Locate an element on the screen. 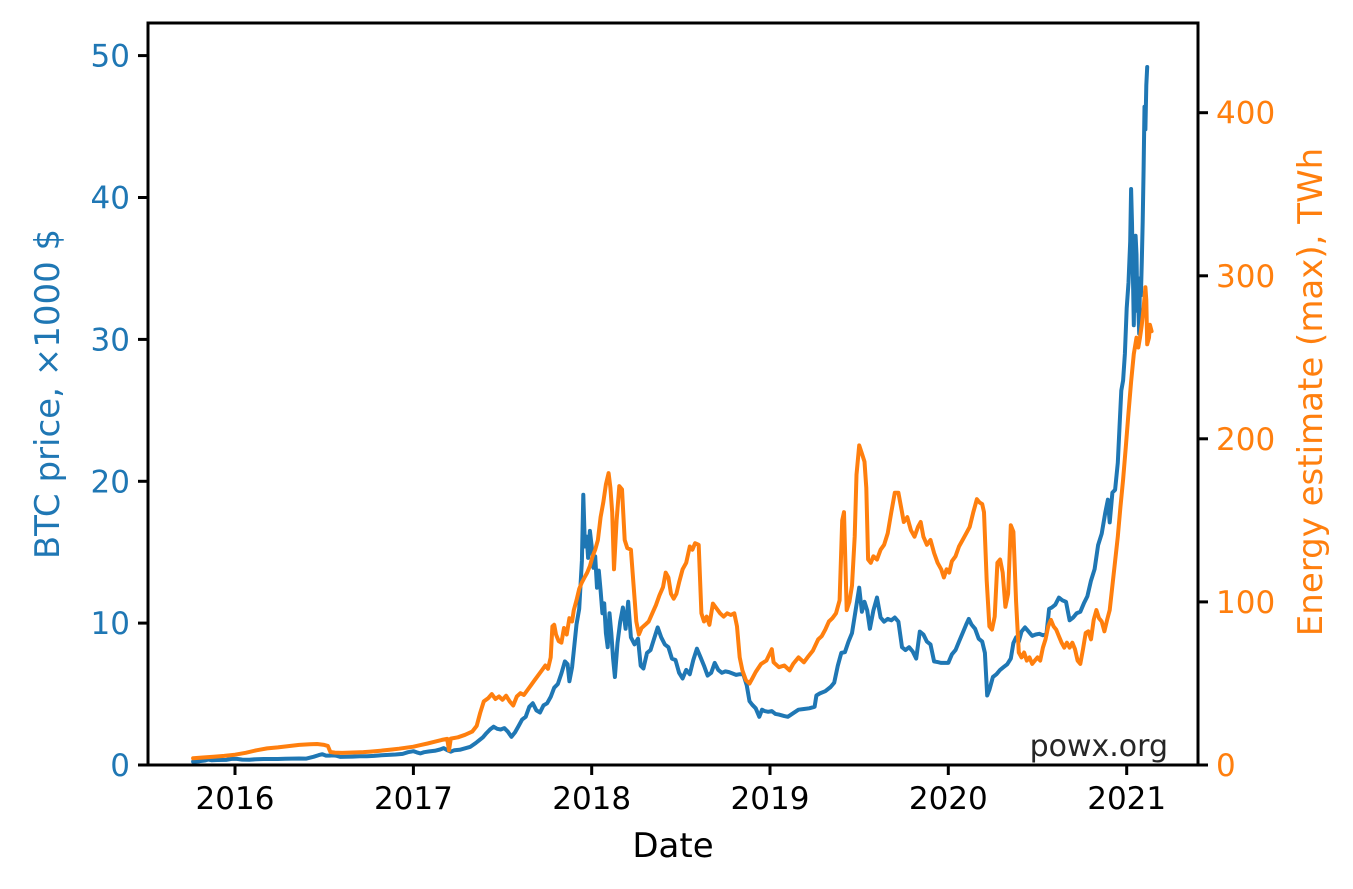  x-tick-label: 2016 is located at coordinates (235, 799).